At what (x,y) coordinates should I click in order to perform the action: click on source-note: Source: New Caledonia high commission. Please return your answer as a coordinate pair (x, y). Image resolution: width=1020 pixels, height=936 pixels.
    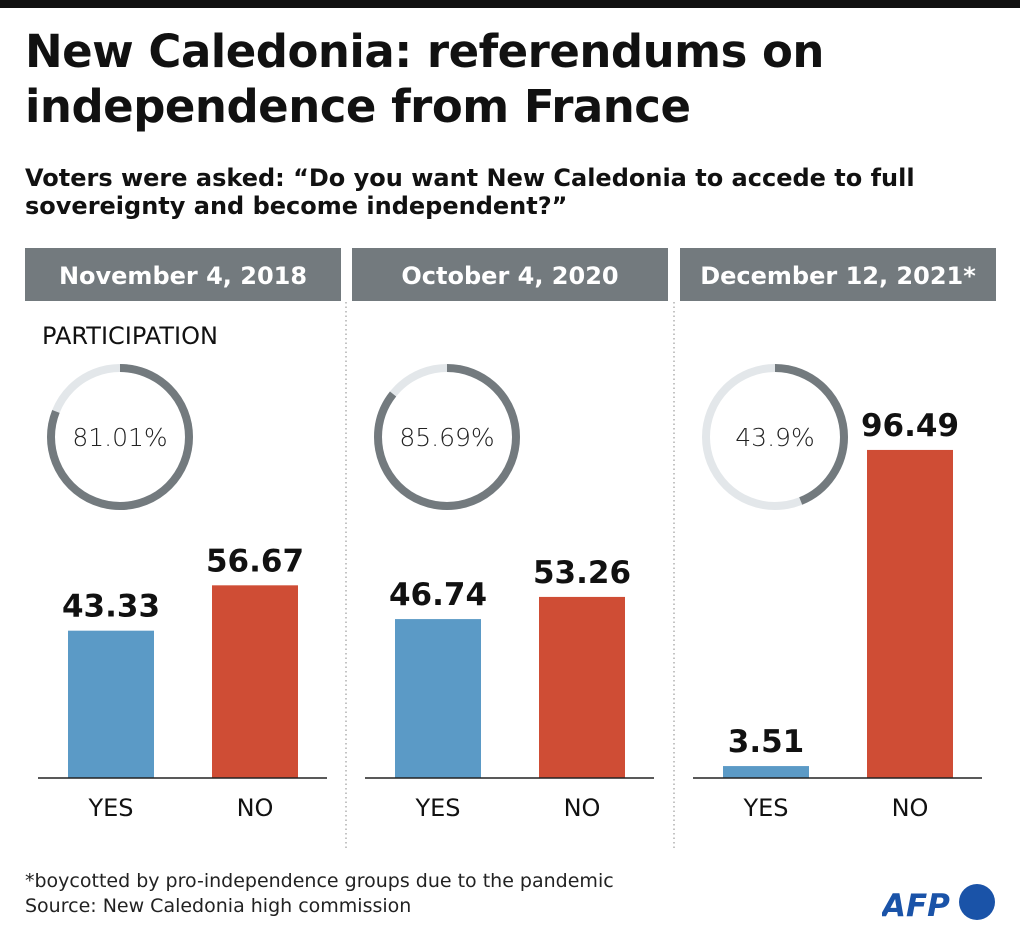
    Looking at the image, I should click on (218, 906).